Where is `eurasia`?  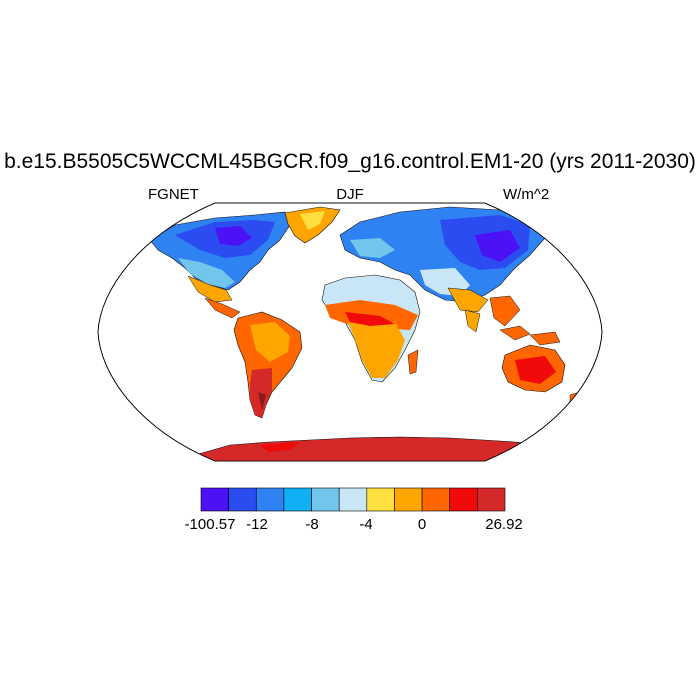 eurasia is located at coordinates (442, 269).